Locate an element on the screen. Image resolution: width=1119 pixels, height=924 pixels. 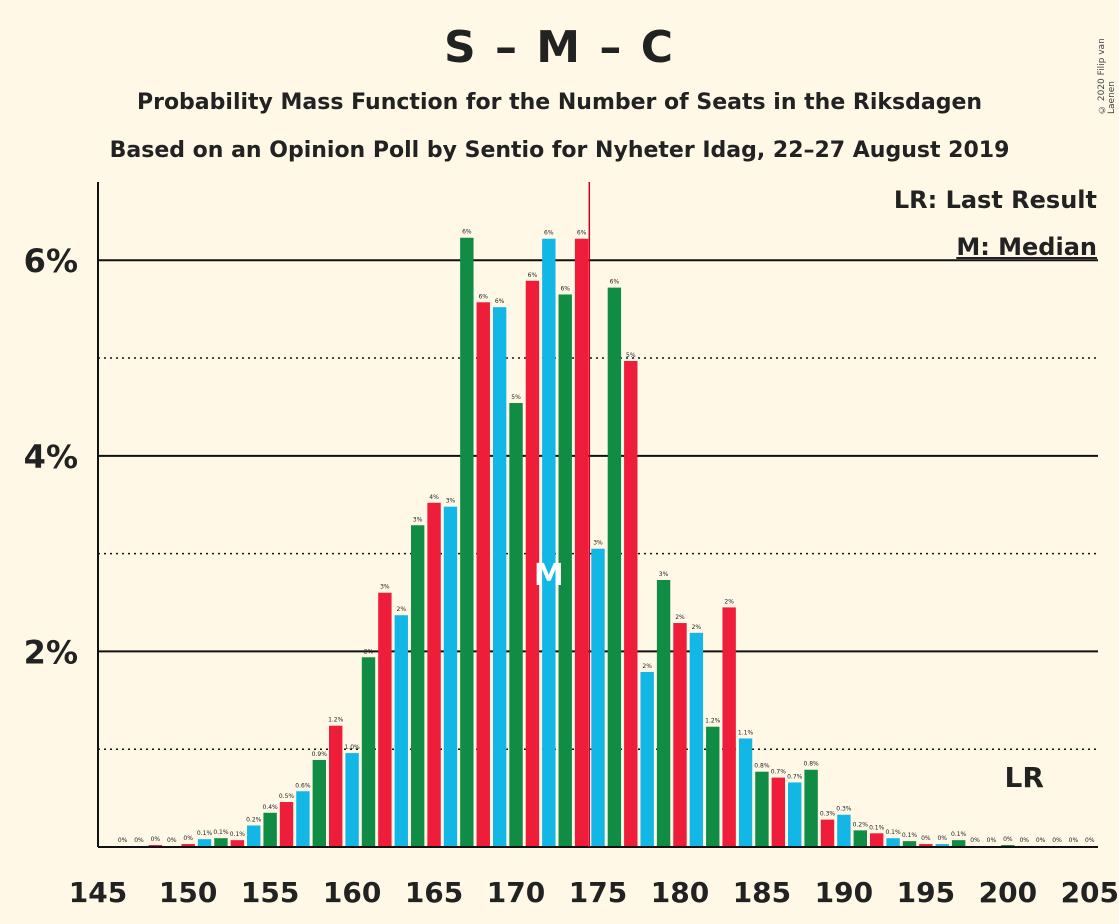
x-tick-185: 185 is located at coordinates (762, 892).